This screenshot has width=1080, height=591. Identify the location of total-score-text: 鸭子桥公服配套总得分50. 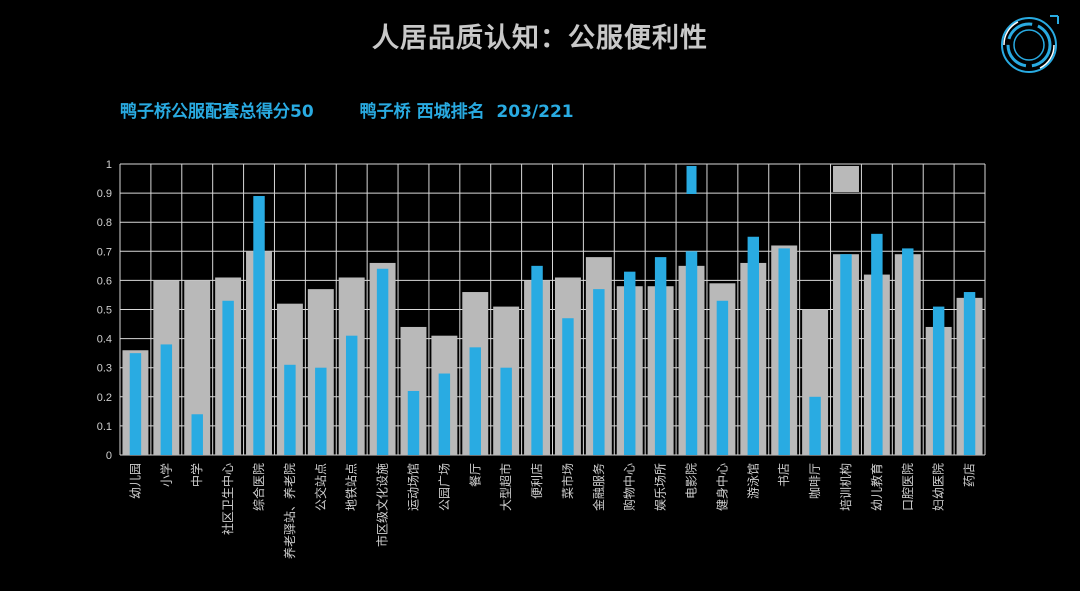
(217, 112).